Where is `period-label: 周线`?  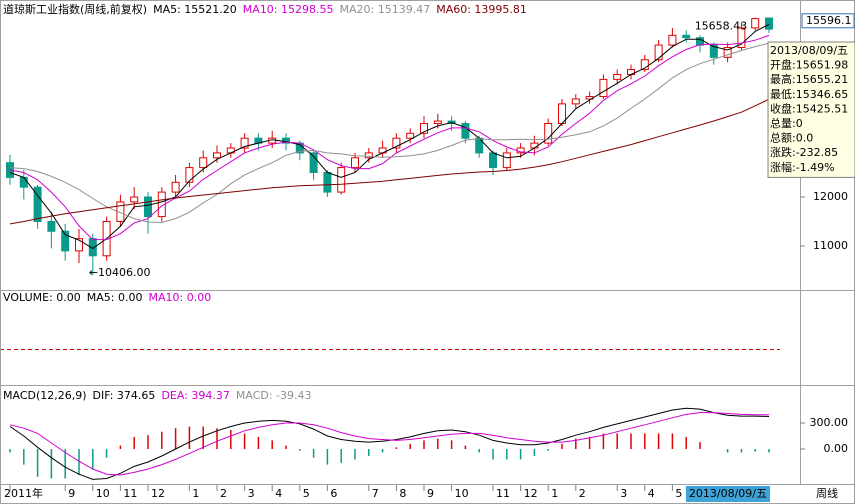
period-label: 周线 is located at coordinates (827, 493).